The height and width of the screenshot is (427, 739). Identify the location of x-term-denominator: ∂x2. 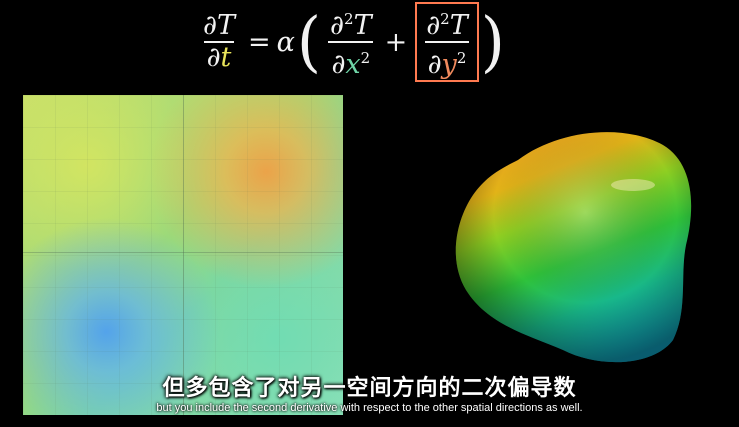
(351, 60).